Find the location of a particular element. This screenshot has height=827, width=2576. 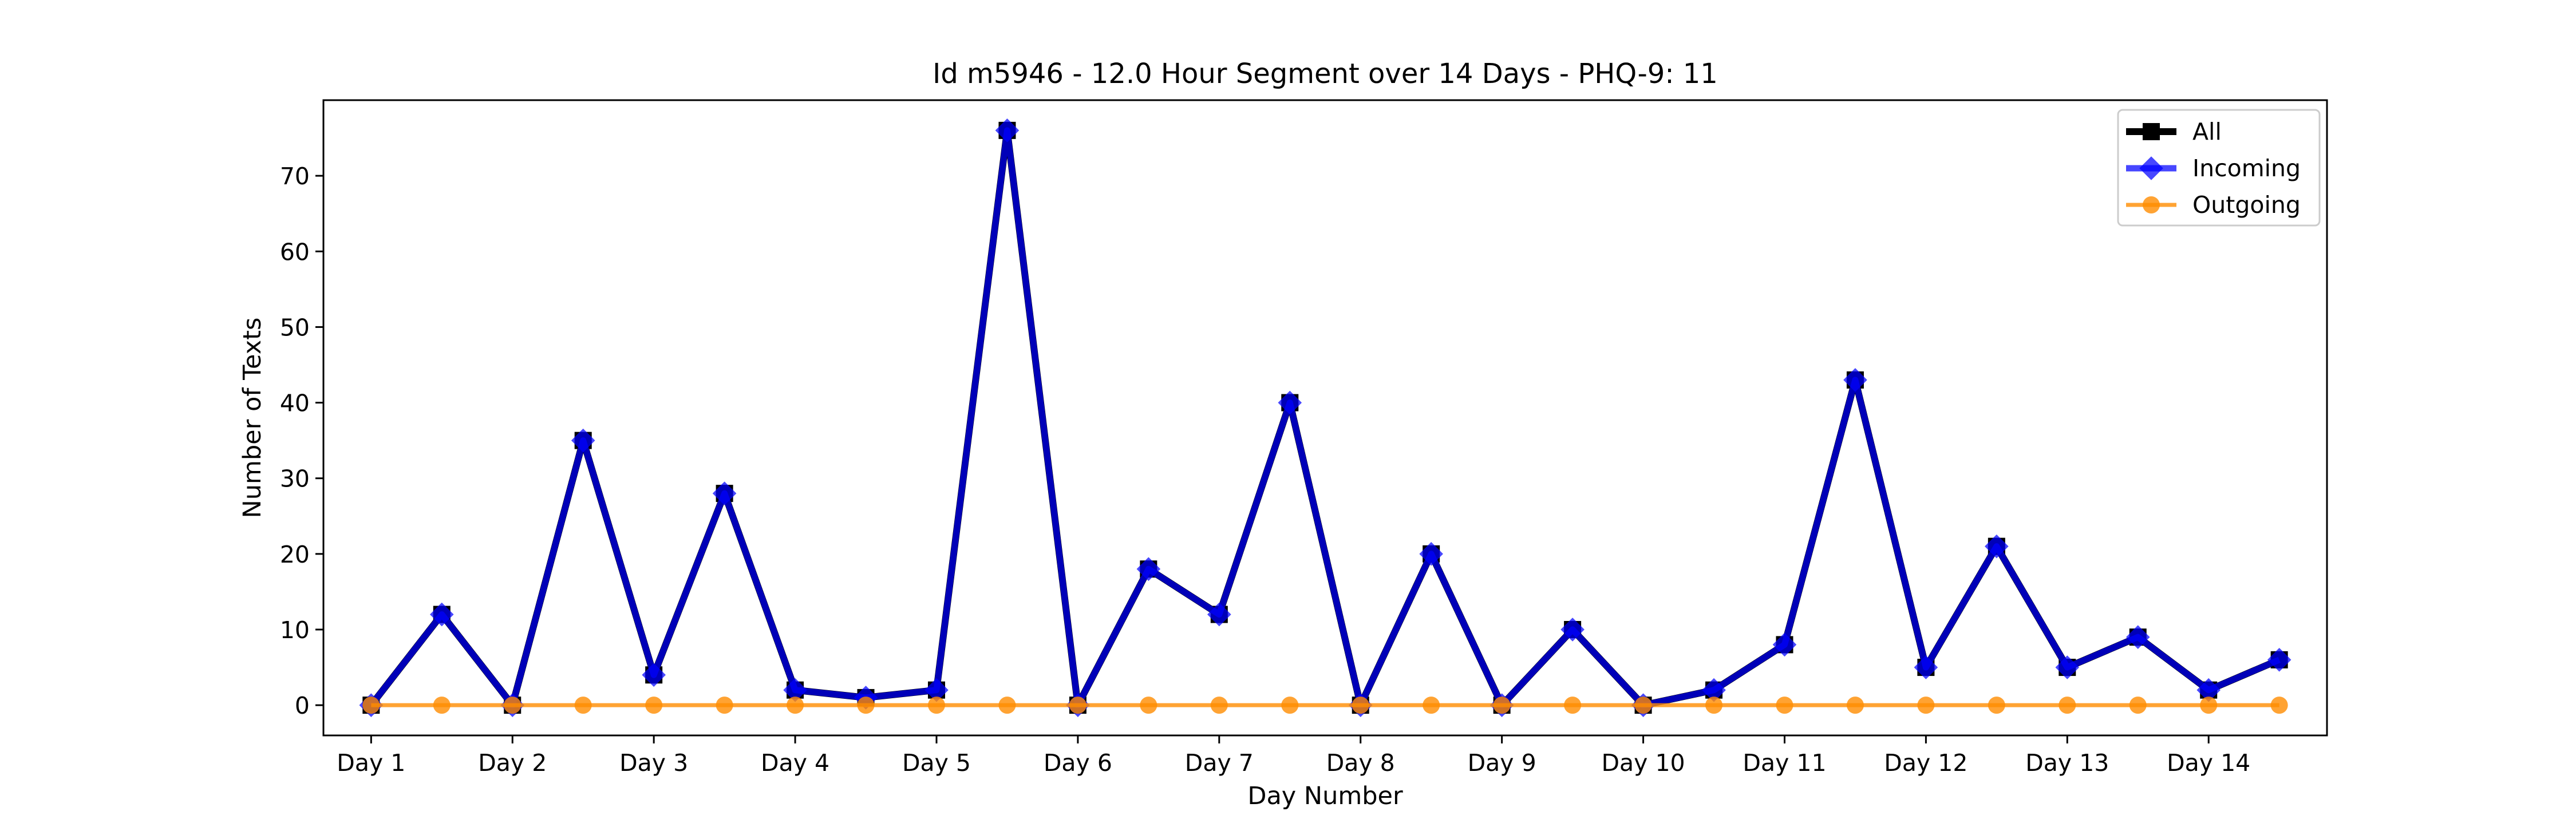

y-tick-label: 50 is located at coordinates (295, 327).